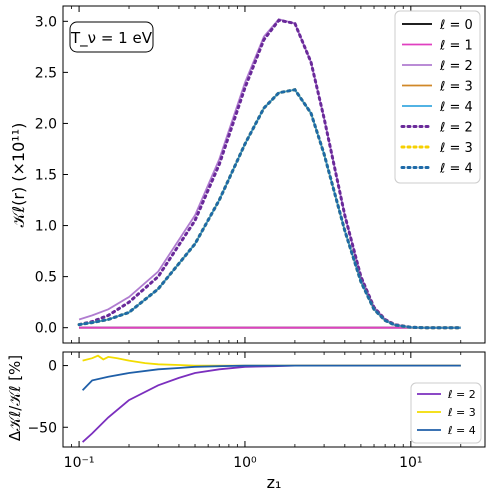 Image resolution: width=497 pixels, height=497 pixels. What do you see at coordinates (18, 175) in the screenshot?
I see `top-y-axis-label: 𝒦ℓ(r) (×10¹¹)` at bounding box center [18, 175].